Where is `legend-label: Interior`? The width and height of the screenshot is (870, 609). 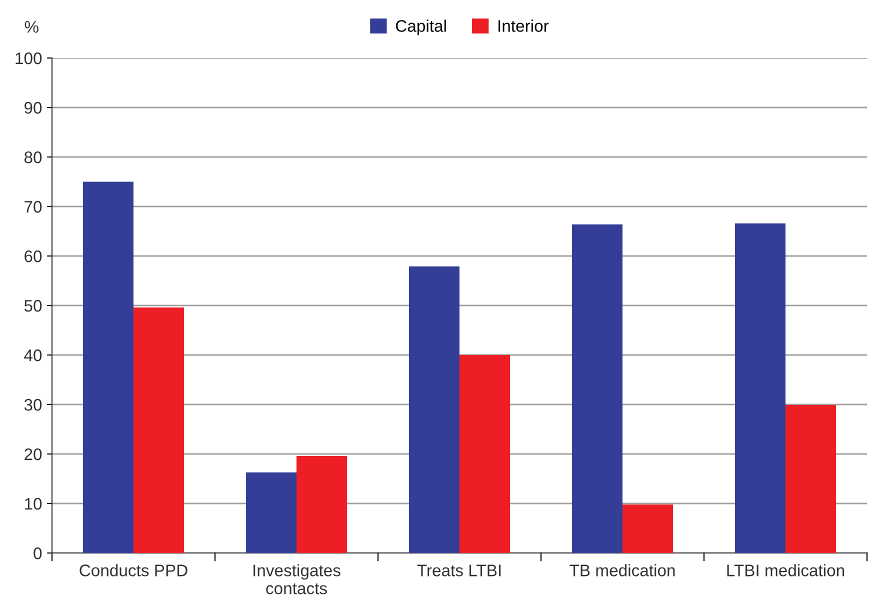 legend-label: Interior is located at coordinates (523, 26).